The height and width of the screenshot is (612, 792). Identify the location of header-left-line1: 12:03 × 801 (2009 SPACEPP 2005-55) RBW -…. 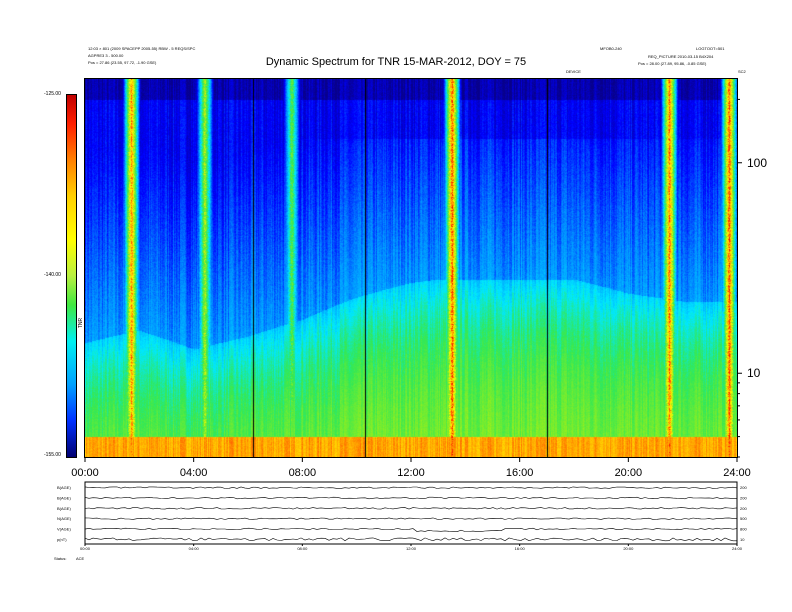
(142, 48).